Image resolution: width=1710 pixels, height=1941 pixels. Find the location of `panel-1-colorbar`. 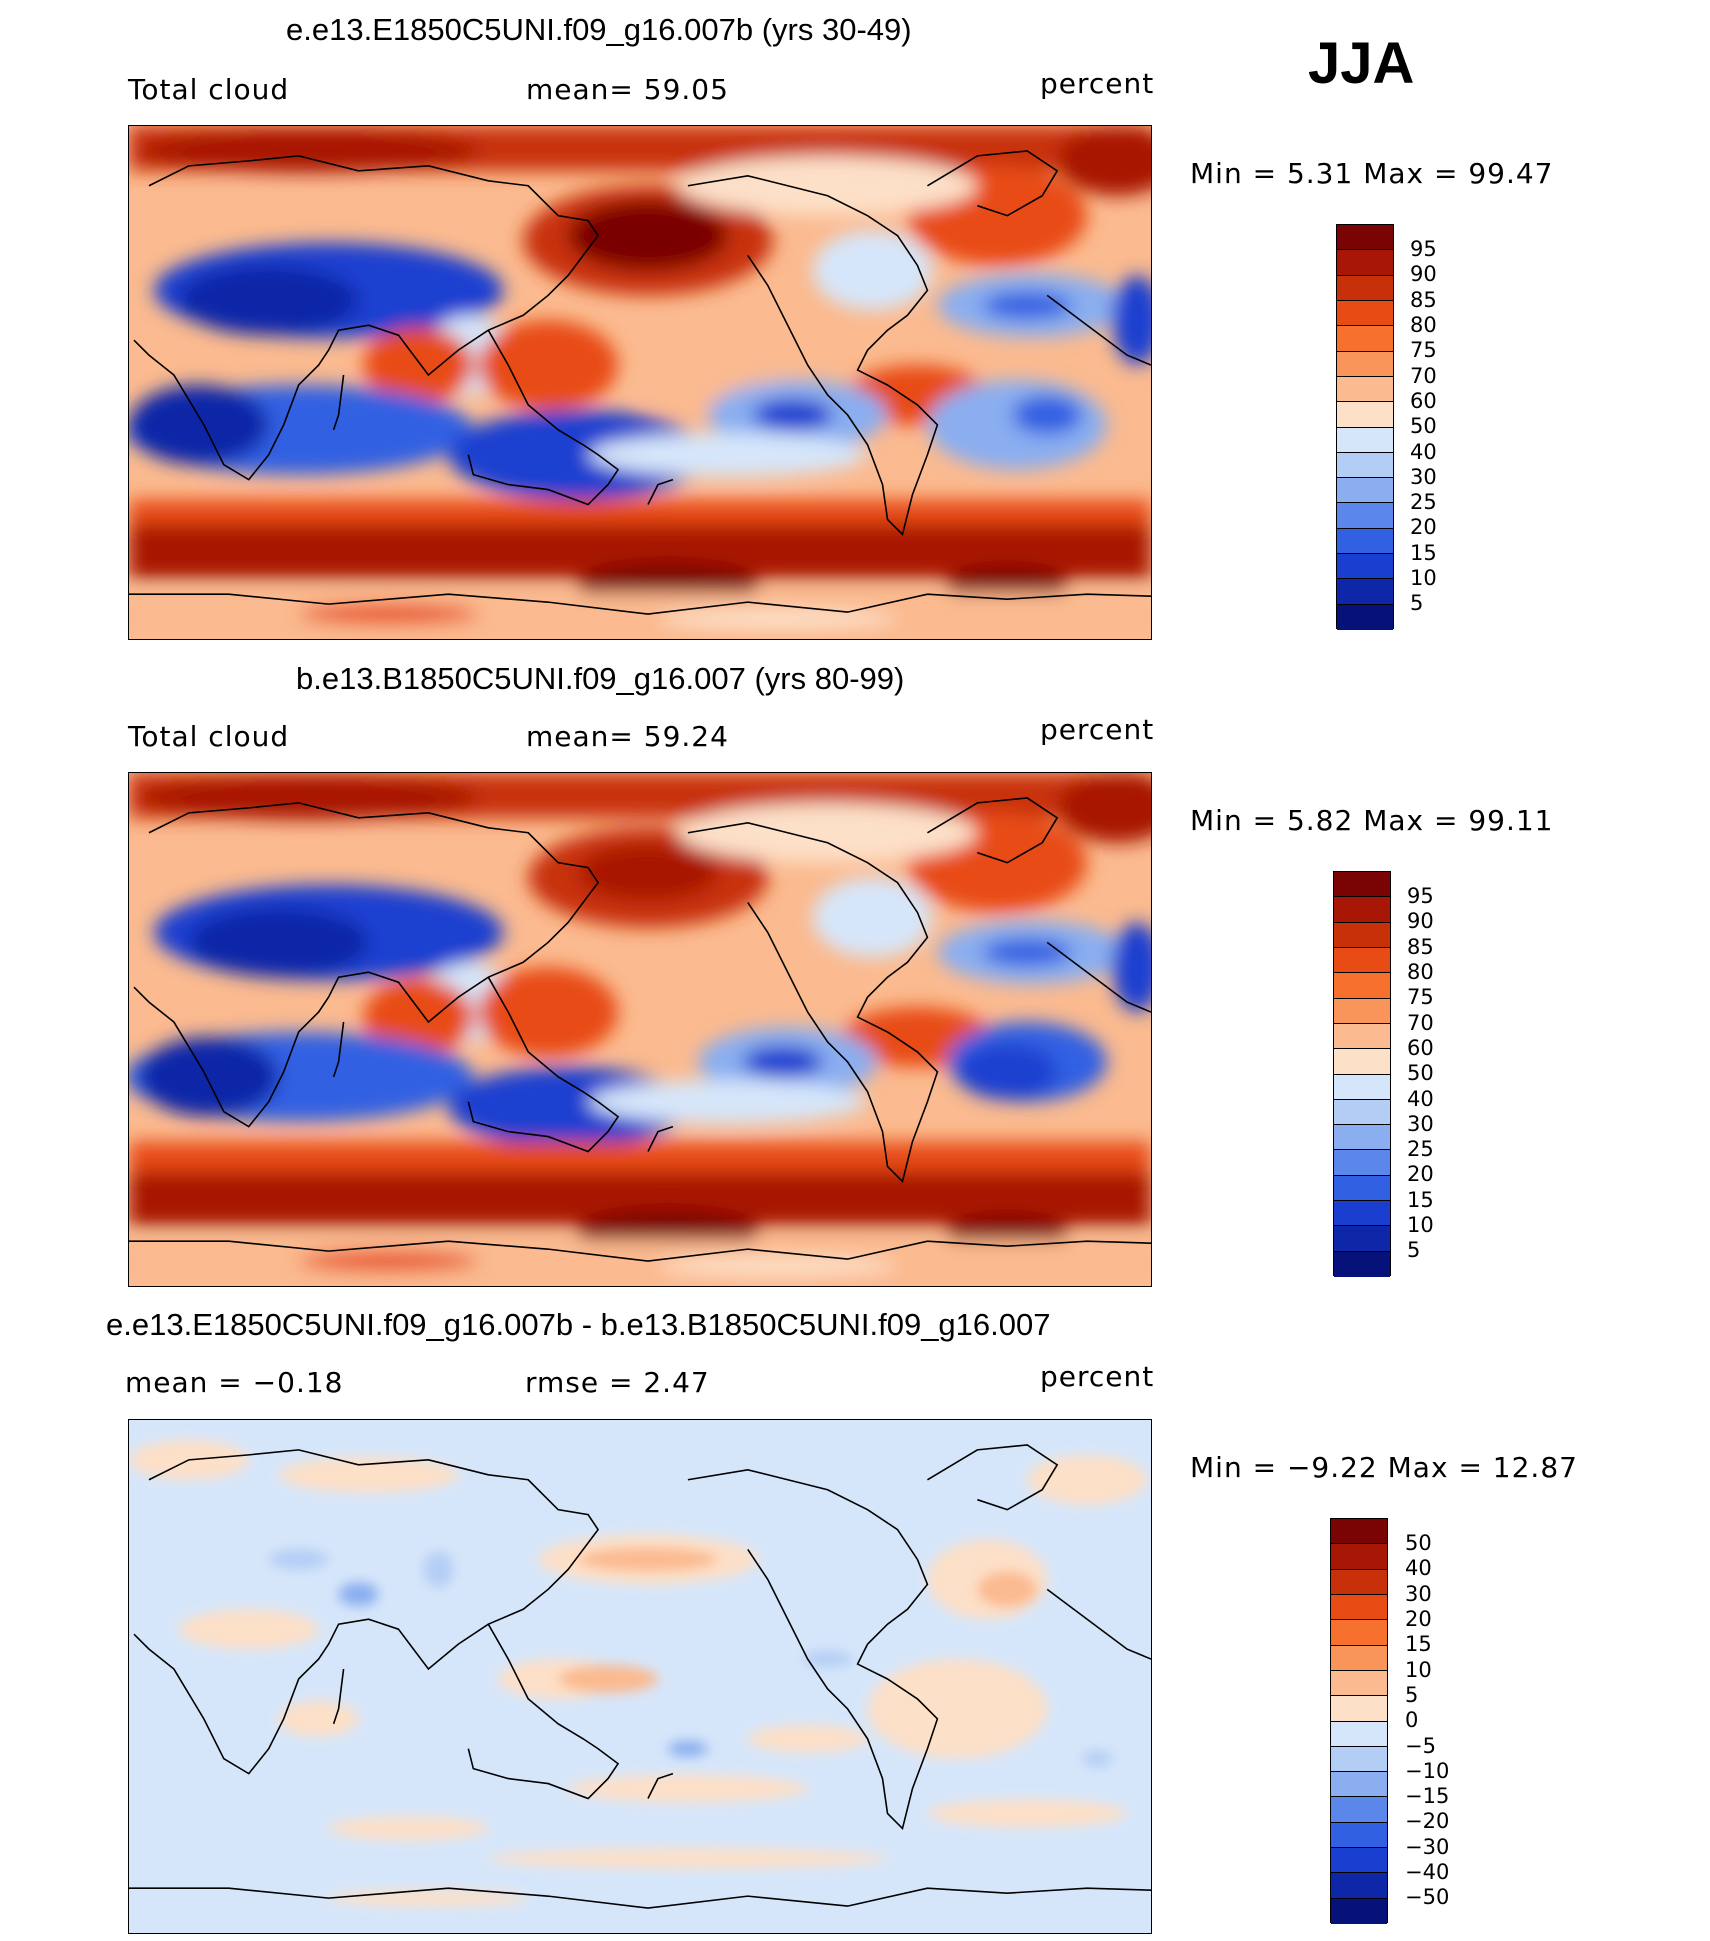

panel-1-colorbar is located at coordinates (1365, 427).